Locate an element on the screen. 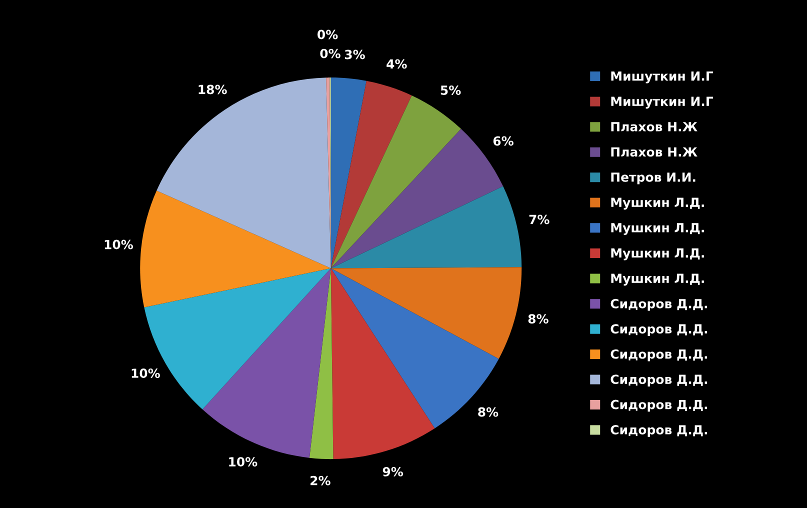 This screenshot has height=508, width=807. data-label: 7% is located at coordinates (539, 219).